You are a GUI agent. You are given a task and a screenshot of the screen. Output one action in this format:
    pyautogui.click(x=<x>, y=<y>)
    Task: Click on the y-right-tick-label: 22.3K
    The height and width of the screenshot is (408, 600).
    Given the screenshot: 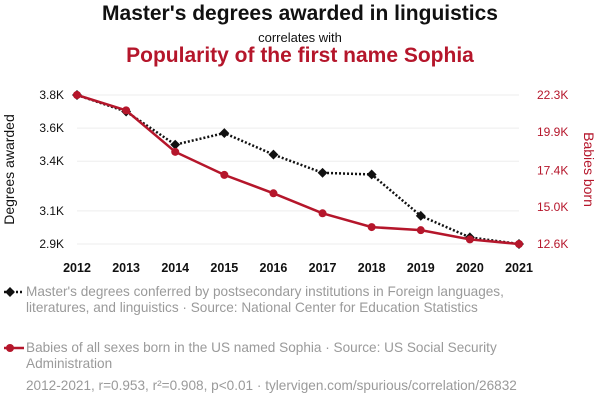 What is the action you would take?
    pyautogui.click(x=552, y=95)
    